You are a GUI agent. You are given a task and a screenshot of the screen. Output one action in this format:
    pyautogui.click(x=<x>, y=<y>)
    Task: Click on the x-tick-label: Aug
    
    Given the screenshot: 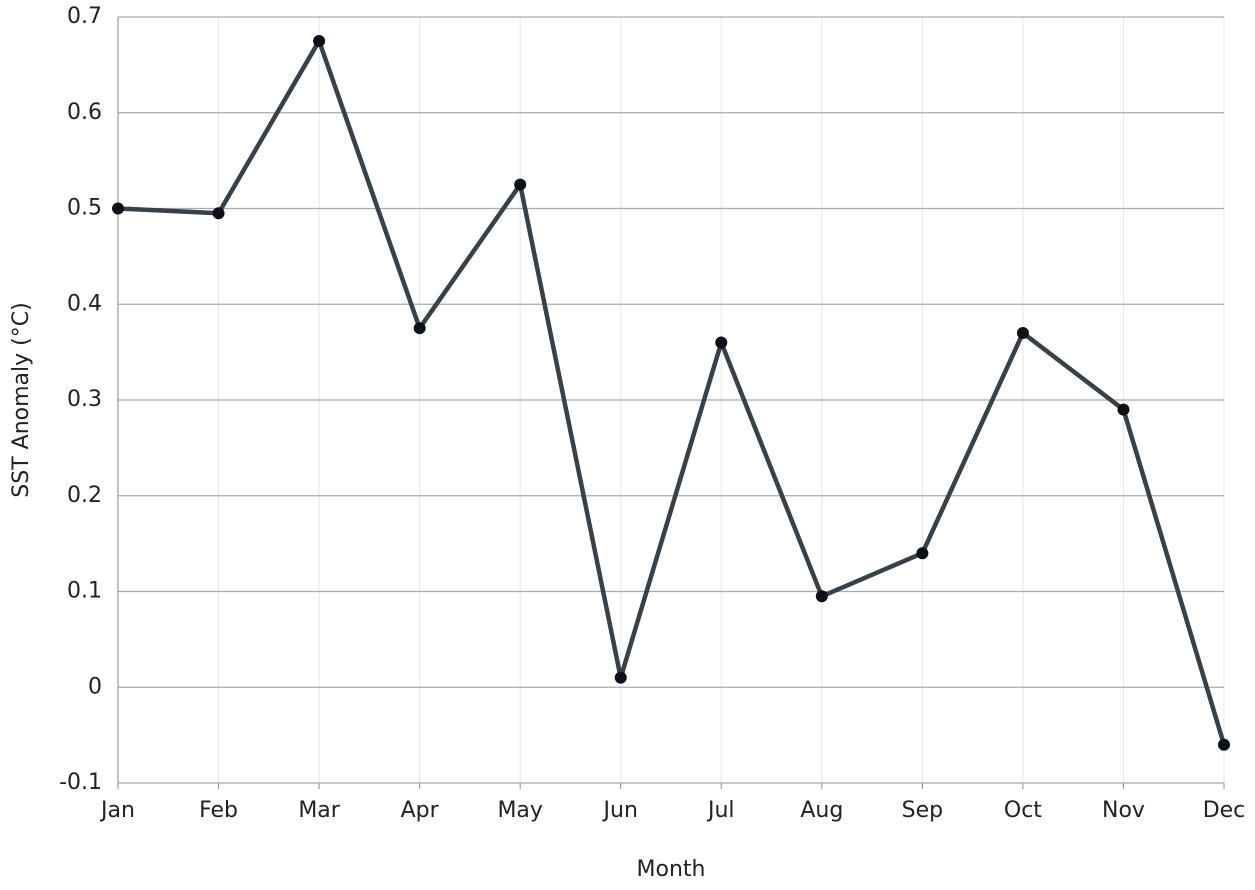 What is the action you would take?
    pyautogui.click(x=821, y=810)
    